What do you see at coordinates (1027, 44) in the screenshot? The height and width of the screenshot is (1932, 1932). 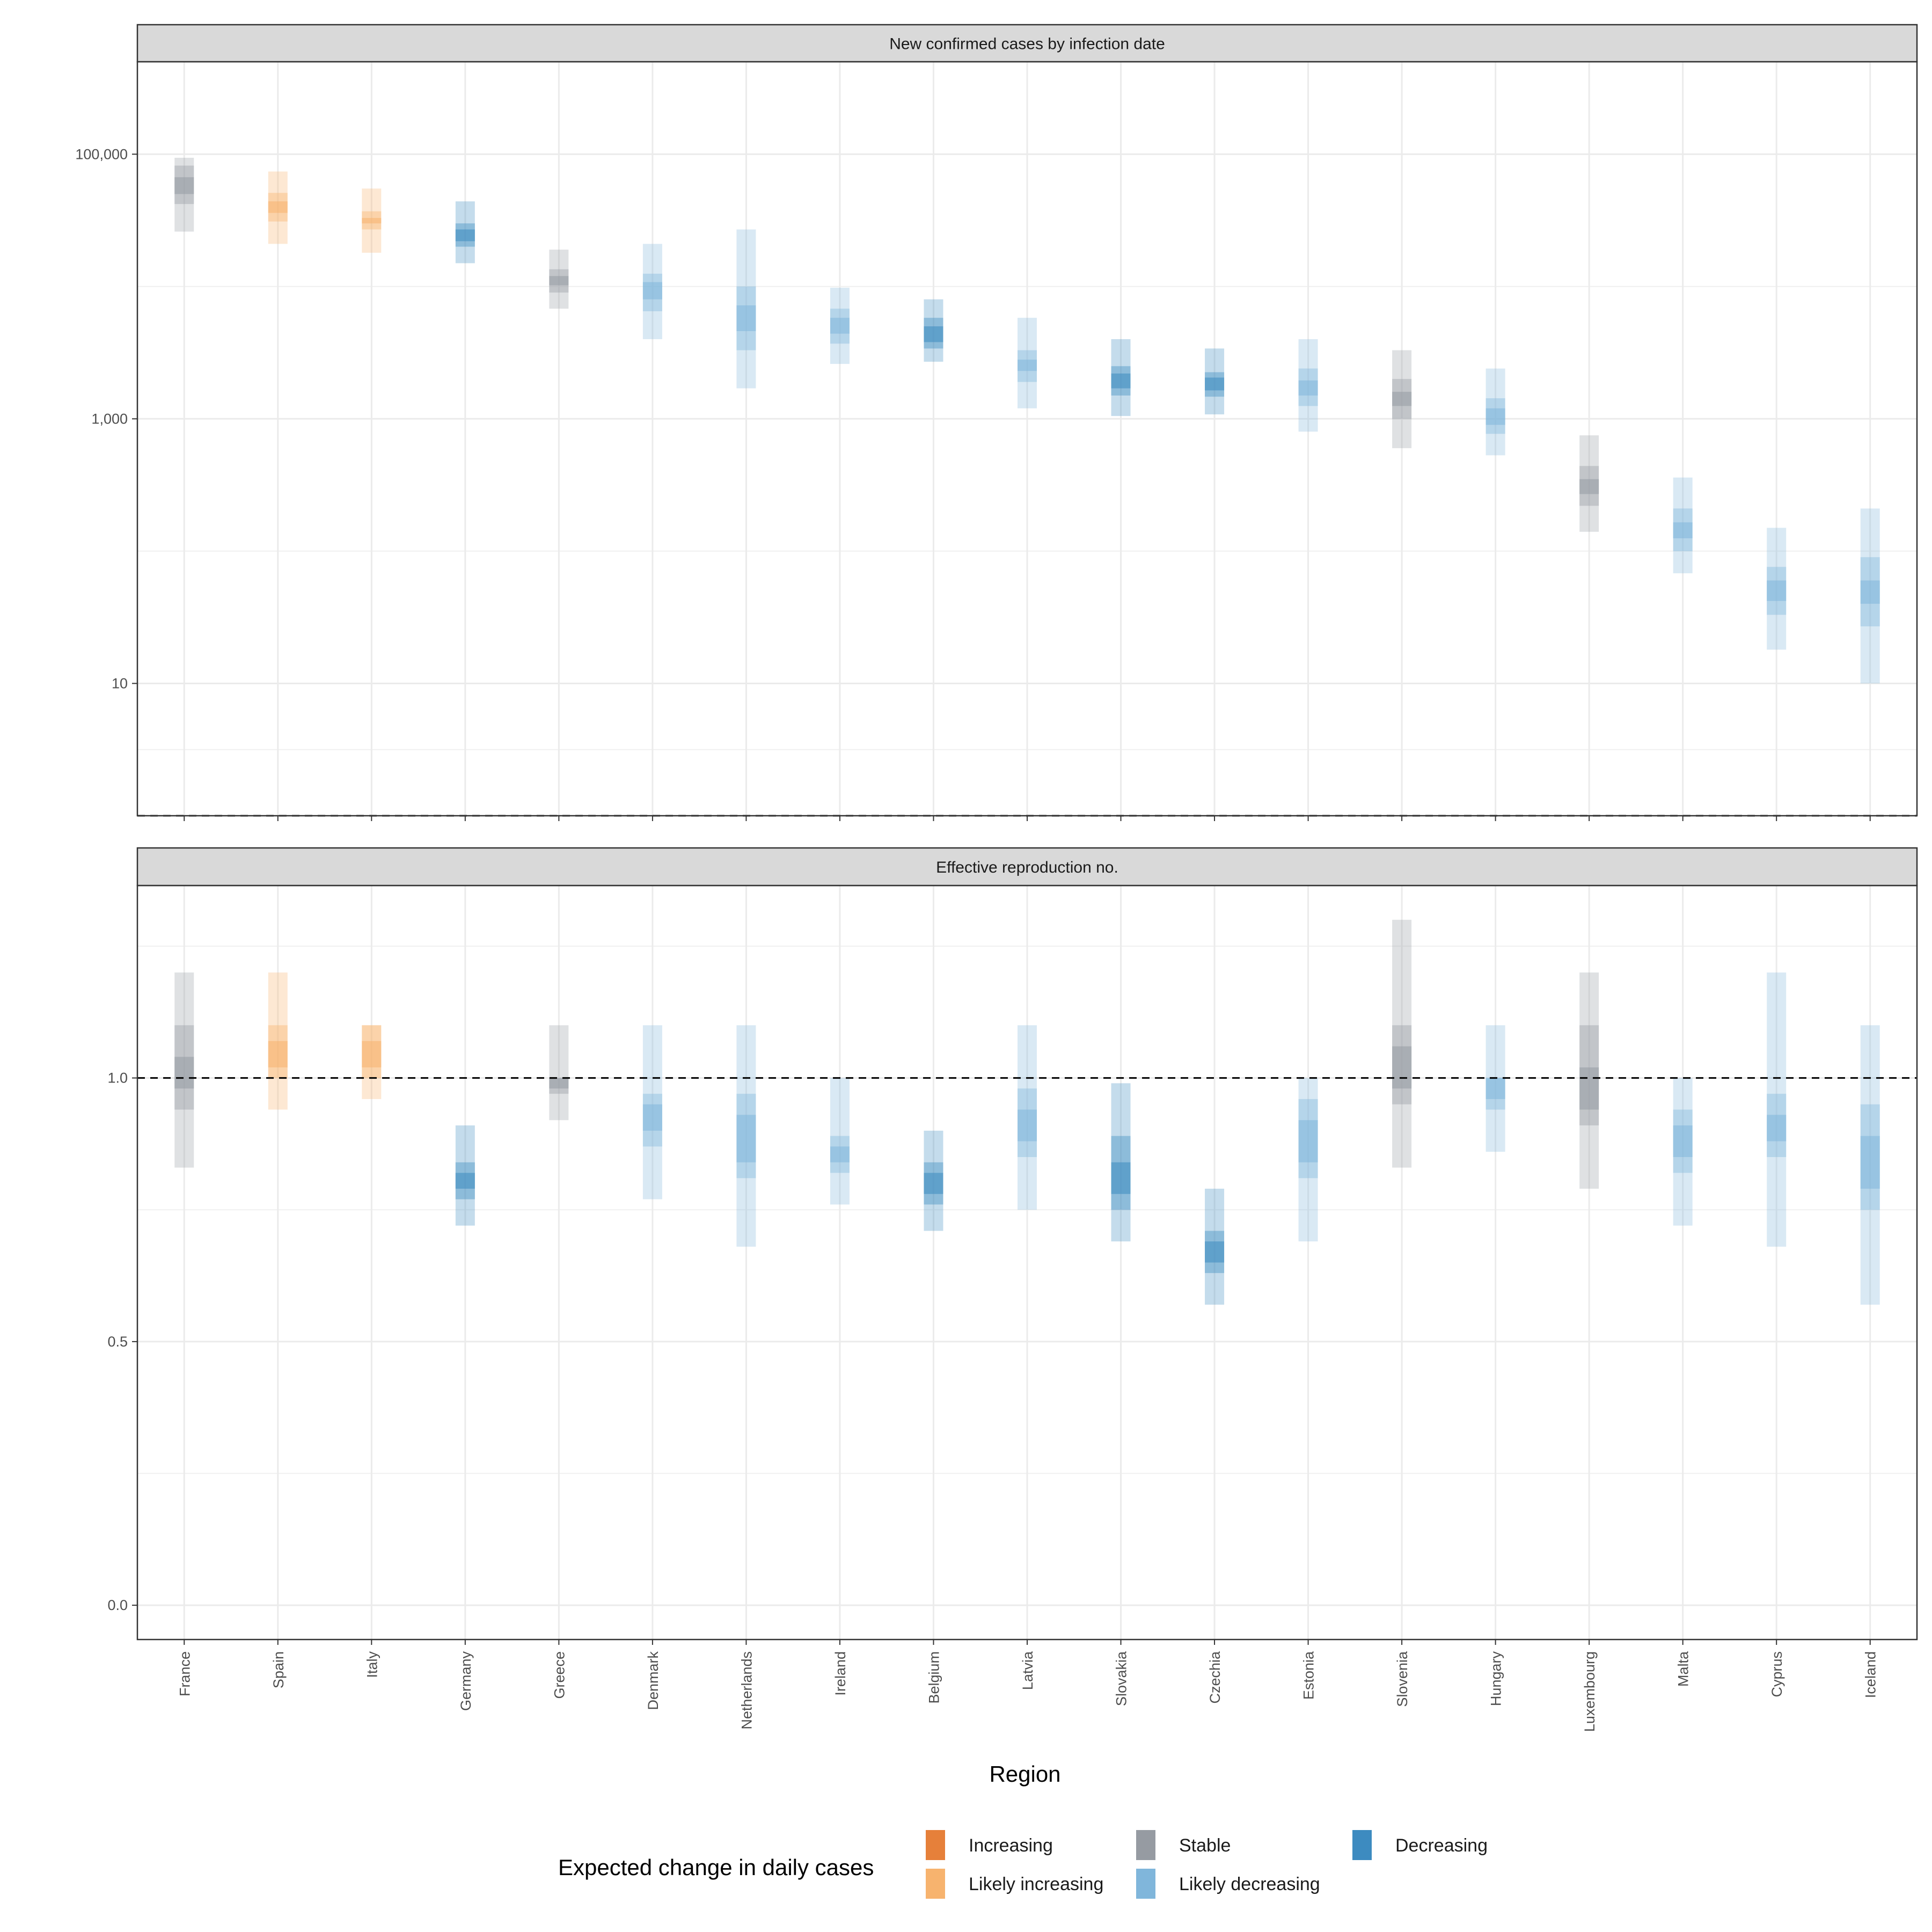 I see `facet-title: New confirmed cases by infection date` at bounding box center [1027, 44].